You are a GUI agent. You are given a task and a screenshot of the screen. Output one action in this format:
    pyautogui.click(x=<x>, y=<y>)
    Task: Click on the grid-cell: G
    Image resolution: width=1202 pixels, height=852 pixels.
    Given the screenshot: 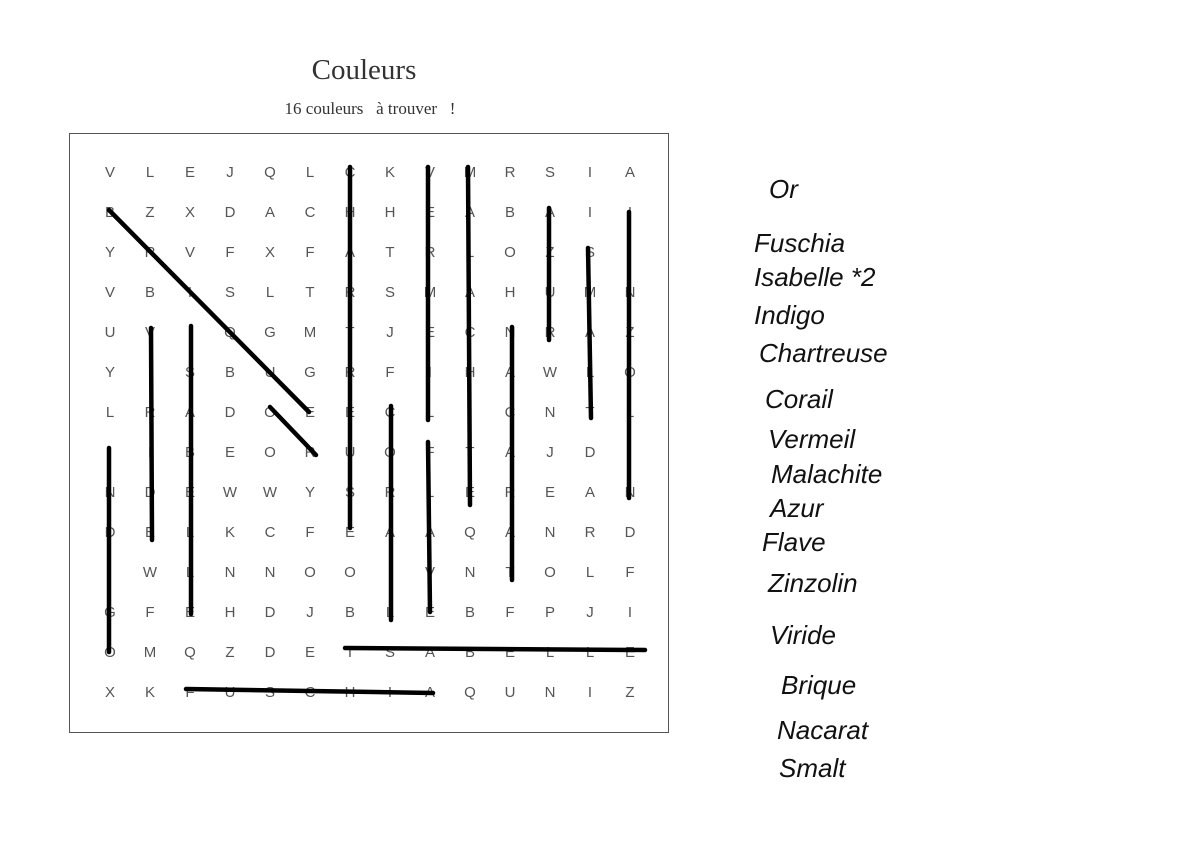 What is the action you would take?
    pyautogui.click(x=310, y=372)
    